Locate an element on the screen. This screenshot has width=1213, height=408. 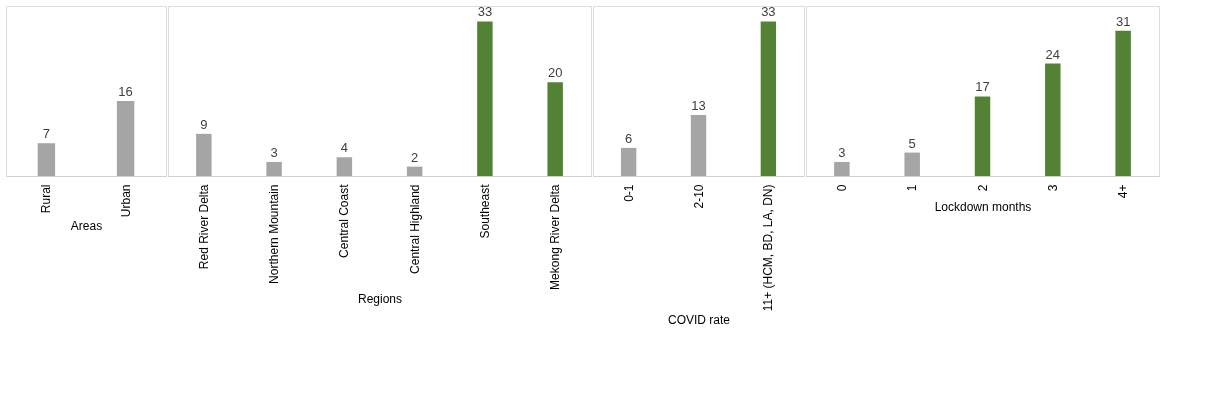
x-axis-title: Areas is located at coordinates (86, 226).